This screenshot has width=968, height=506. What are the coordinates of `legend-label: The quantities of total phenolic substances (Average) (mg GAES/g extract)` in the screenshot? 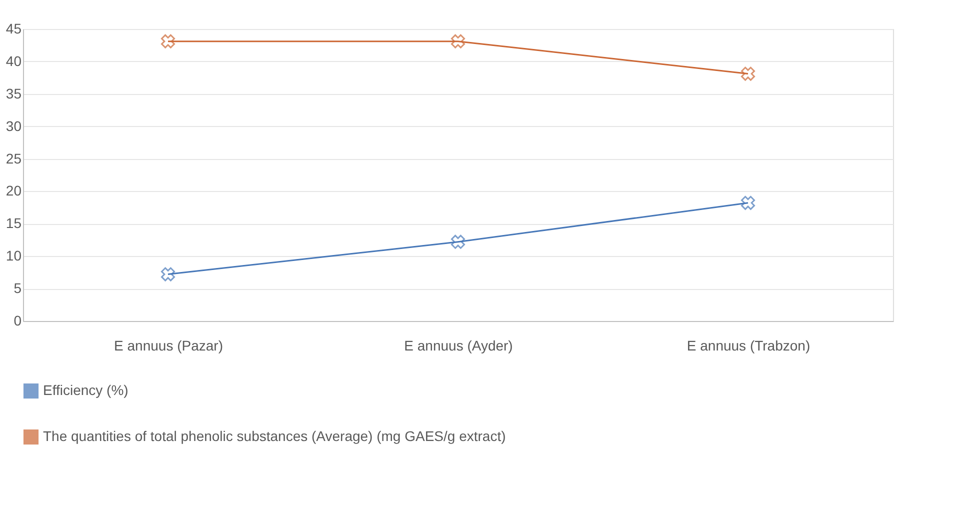 It's located at (274, 436).